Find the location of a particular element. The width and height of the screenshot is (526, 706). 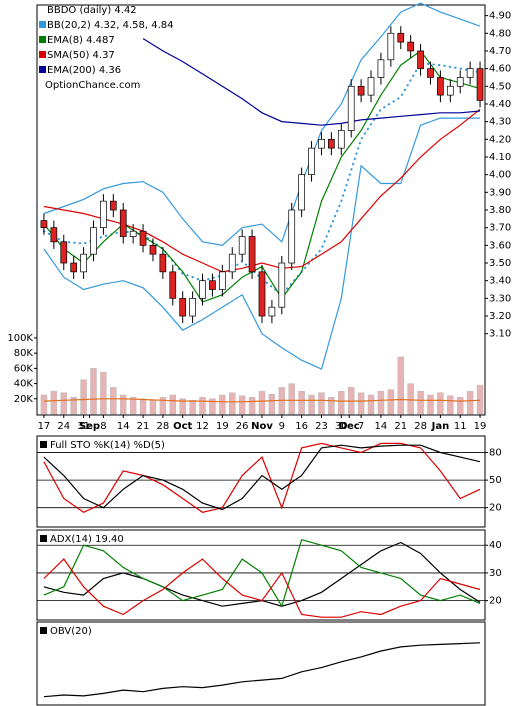

y-tick-label: 40K is located at coordinates (24, 384).